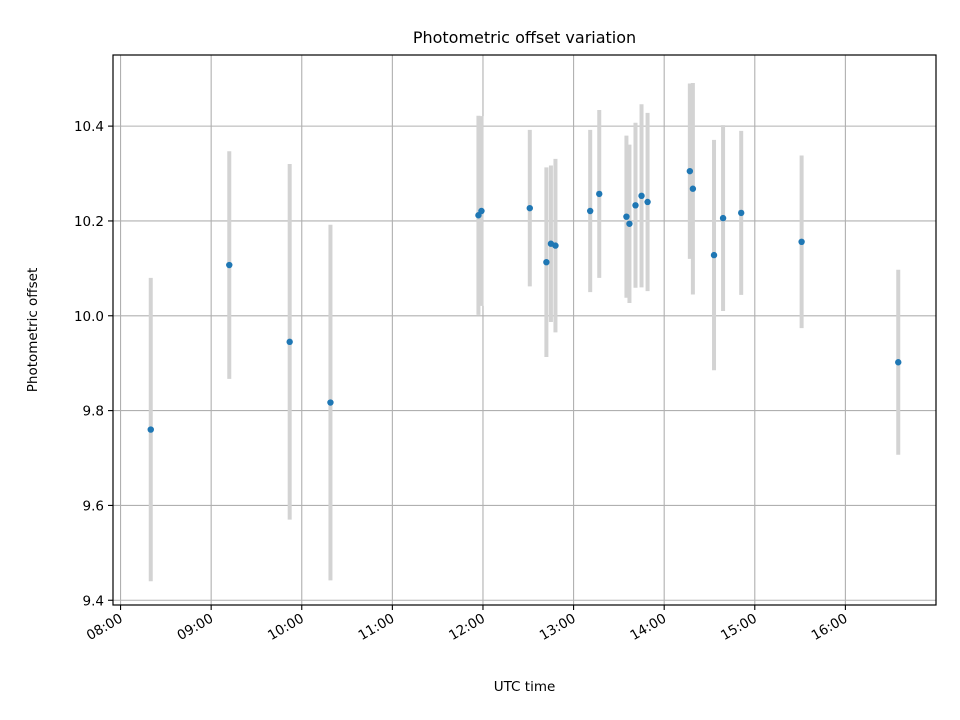  Describe the element at coordinates (93, 364) in the screenshot. I see `y-axis-ticks: 9.4 9.6 9.8 10.0 10.2 10.4` at that location.